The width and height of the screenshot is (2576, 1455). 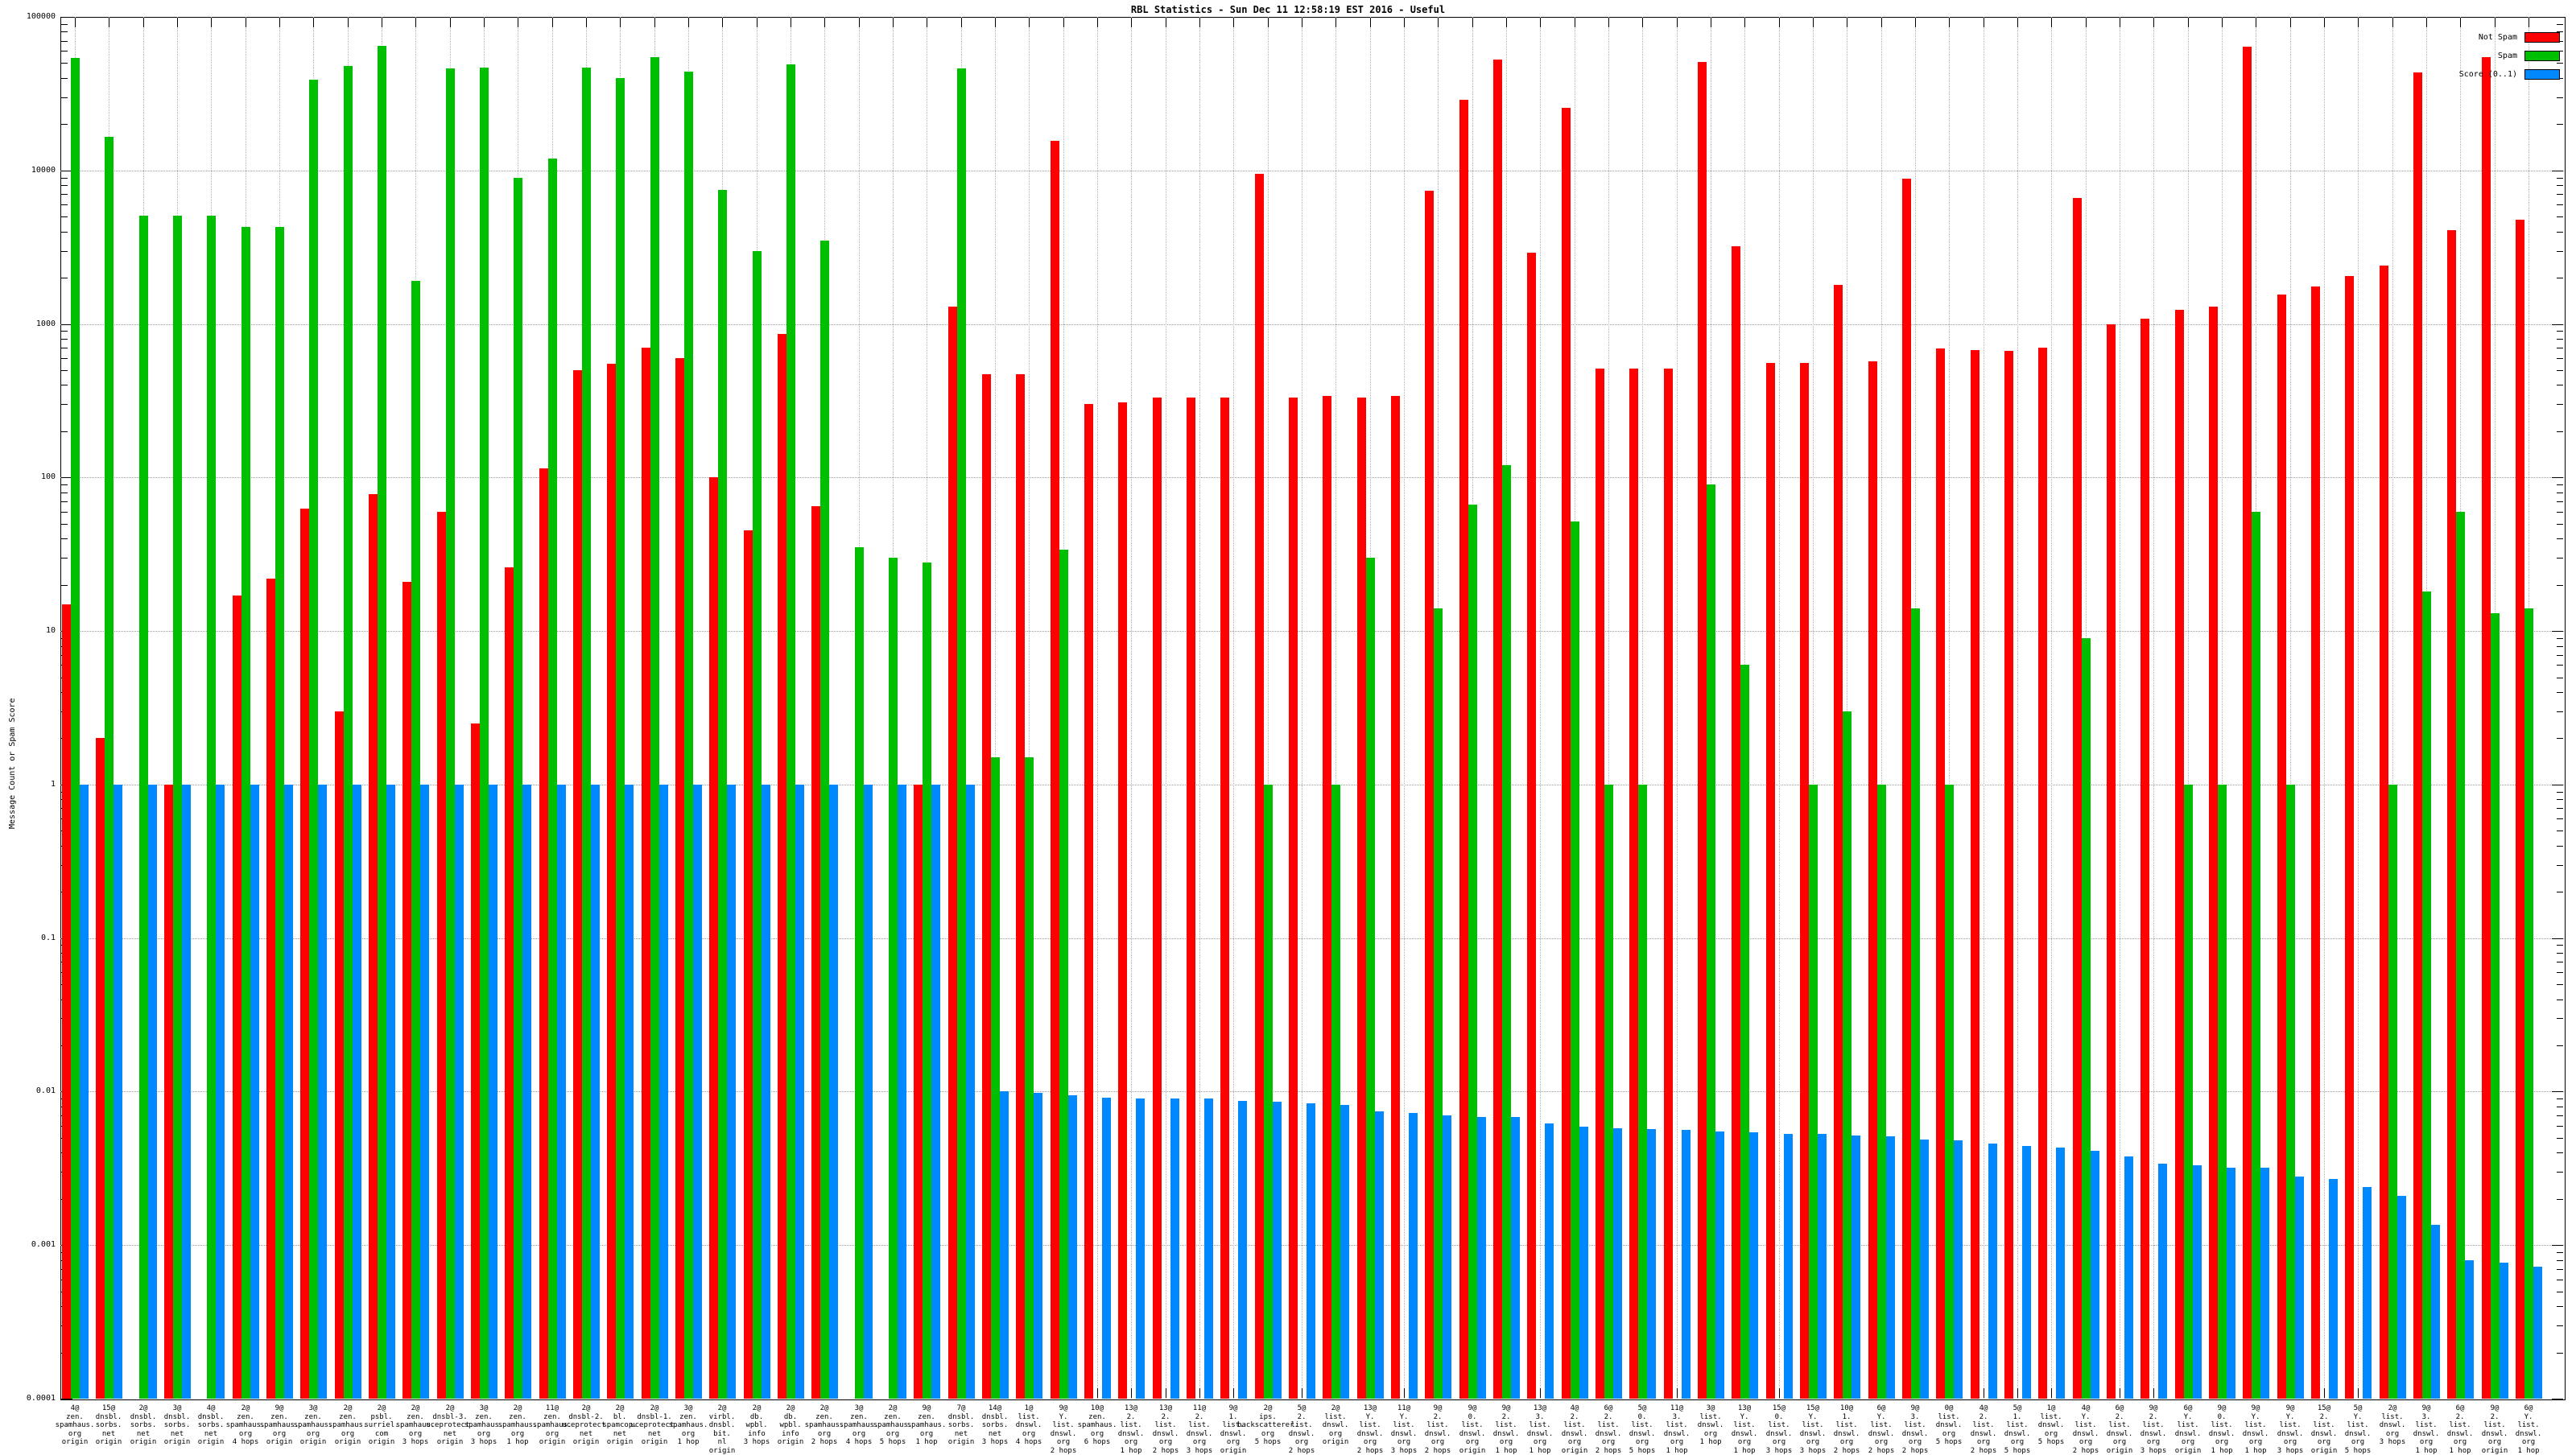 I want to click on x-tick-label: 2@ db. wpbl. info 3 hops, so click(x=756, y=1425).